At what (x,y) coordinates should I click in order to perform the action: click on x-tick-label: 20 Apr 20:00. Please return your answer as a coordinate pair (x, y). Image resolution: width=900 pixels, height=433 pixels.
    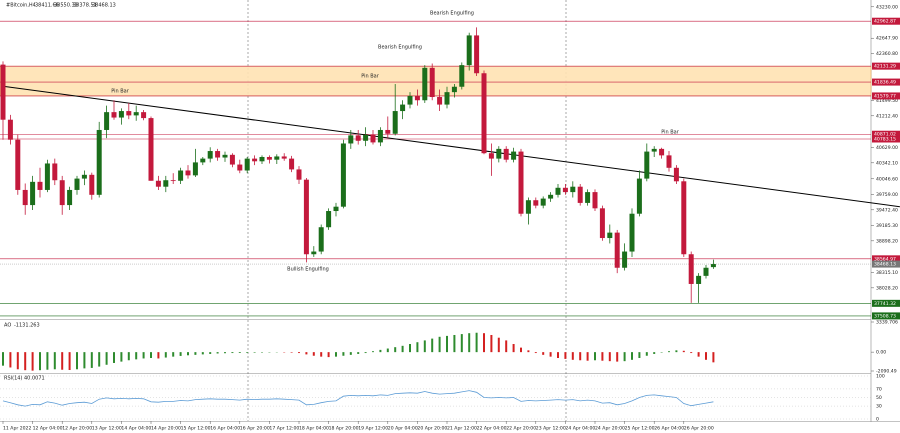
    Looking at the image, I should click on (432, 429).